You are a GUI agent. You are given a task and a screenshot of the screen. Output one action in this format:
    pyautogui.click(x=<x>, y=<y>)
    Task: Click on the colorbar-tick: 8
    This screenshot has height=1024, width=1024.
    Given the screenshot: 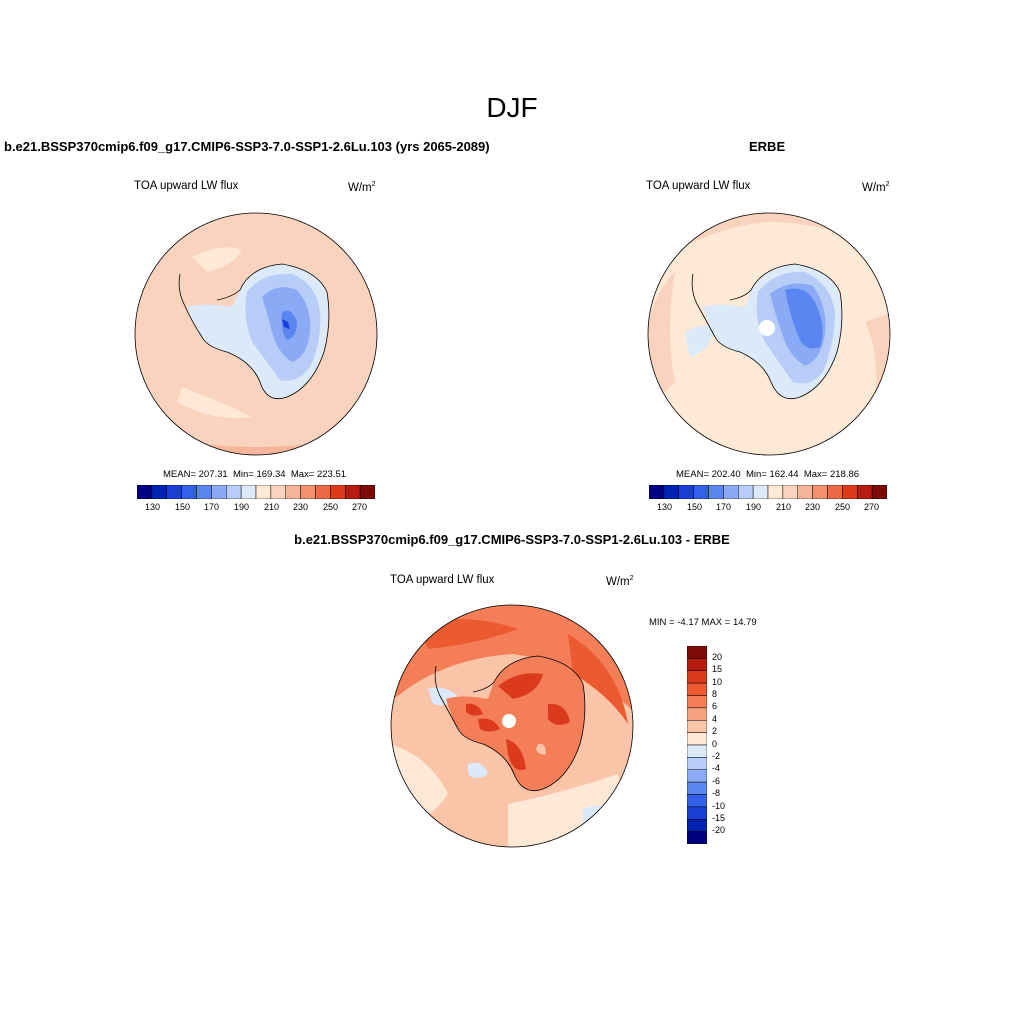 What is the action you would take?
    pyautogui.click(x=715, y=694)
    